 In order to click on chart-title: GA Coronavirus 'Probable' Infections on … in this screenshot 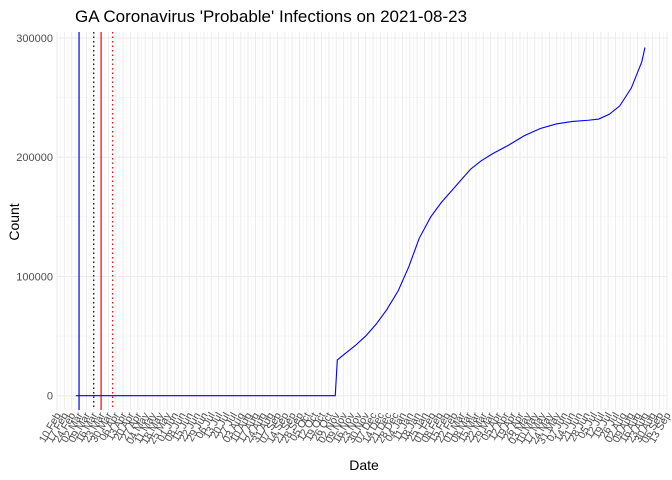, I will do `click(271, 16)`.